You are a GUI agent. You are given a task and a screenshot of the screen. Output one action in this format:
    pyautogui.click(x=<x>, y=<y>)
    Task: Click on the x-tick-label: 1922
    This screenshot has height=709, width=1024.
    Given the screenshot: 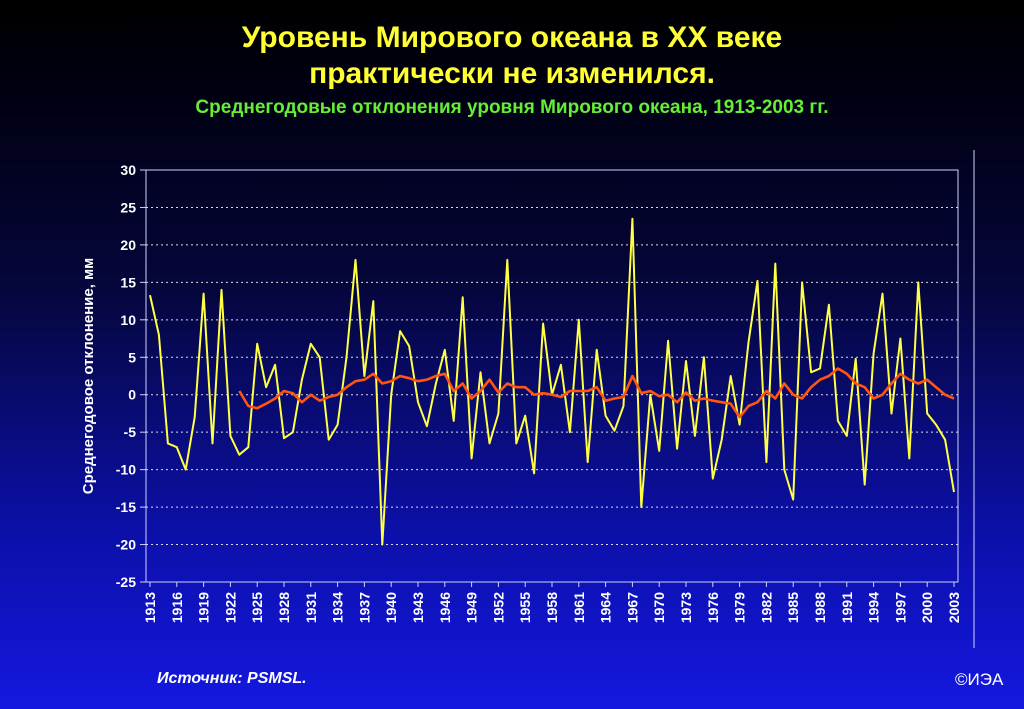 What is the action you would take?
    pyautogui.click(x=230, y=607)
    